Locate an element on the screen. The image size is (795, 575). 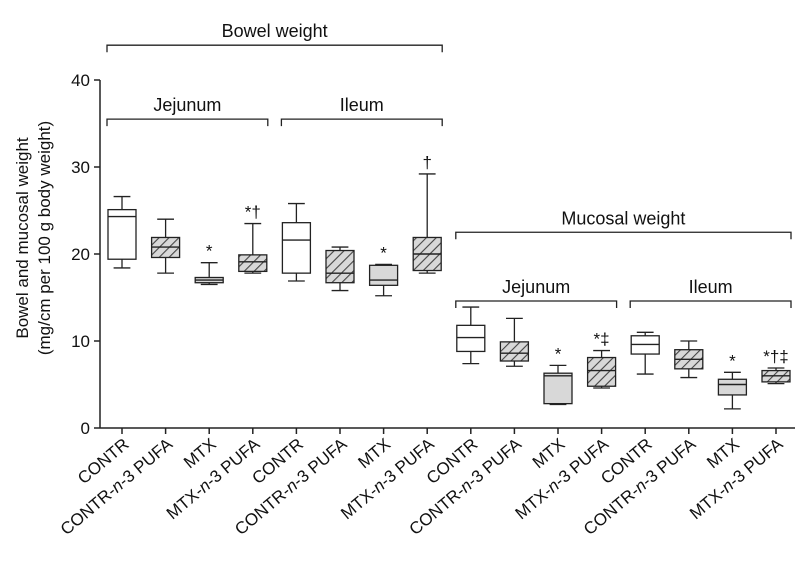
y-tick-label: 30 is located at coordinates (80, 167).